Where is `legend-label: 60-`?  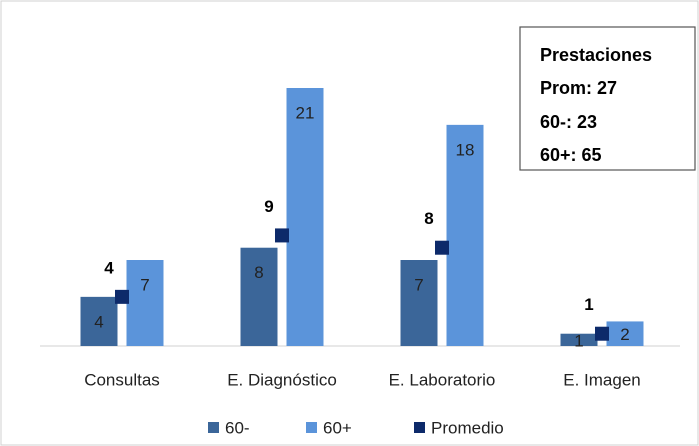
legend-label: 60- is located at coordinates (237, 427).